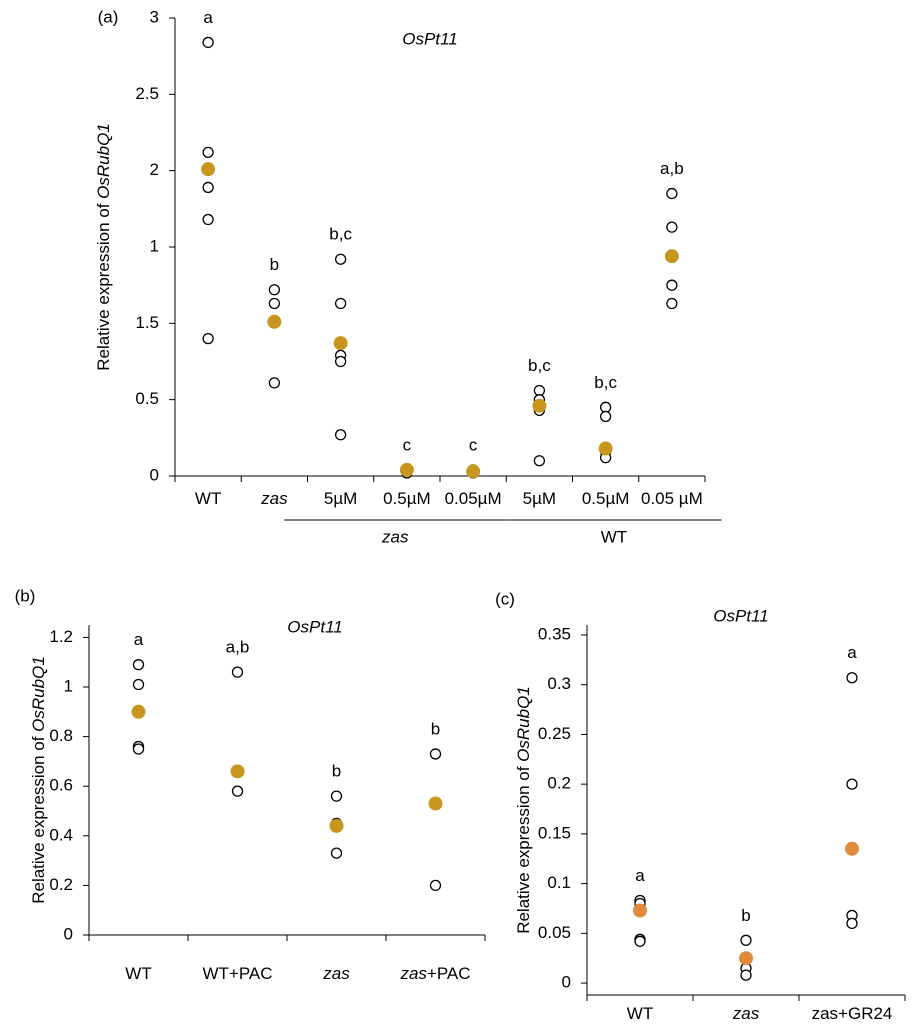 This screenshot has width=919, height=1031. What do you see at coordinates (61, 834) in the screenshot?
I see `y-tick-label: 0.4` at bounding box center [61, 834].